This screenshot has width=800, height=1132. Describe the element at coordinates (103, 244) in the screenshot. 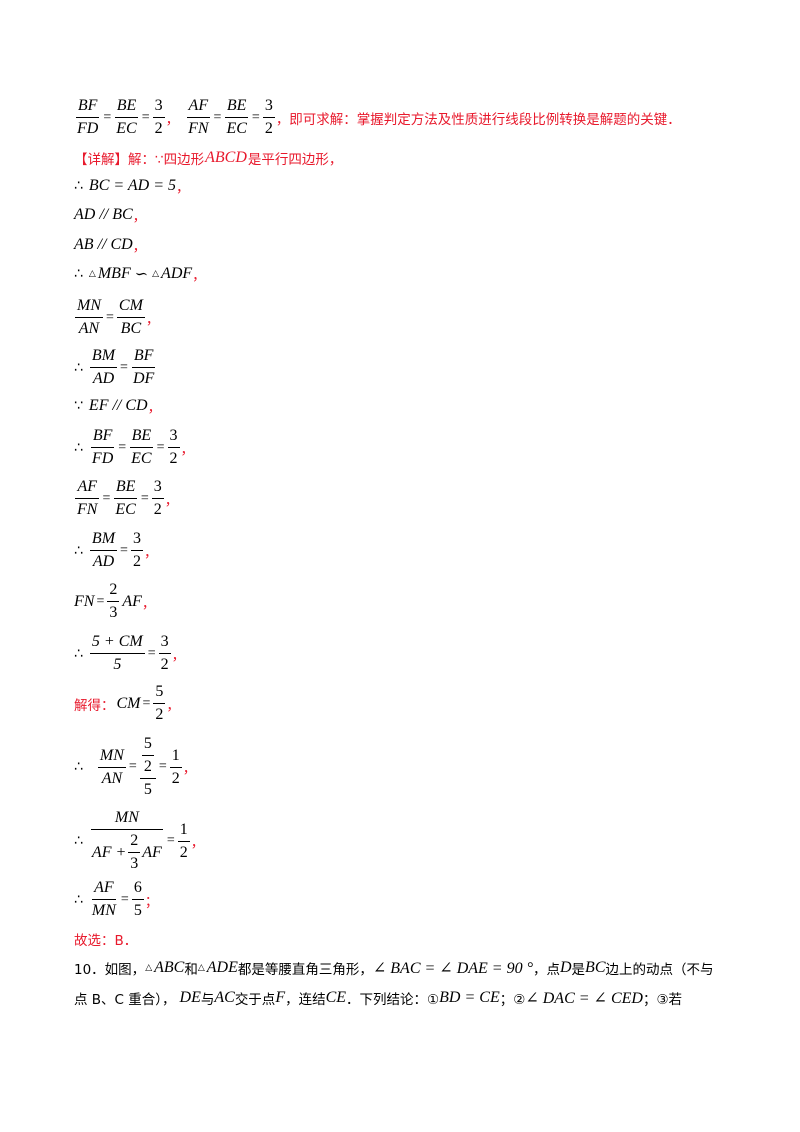

I see `expression: AB // CD` at that location.